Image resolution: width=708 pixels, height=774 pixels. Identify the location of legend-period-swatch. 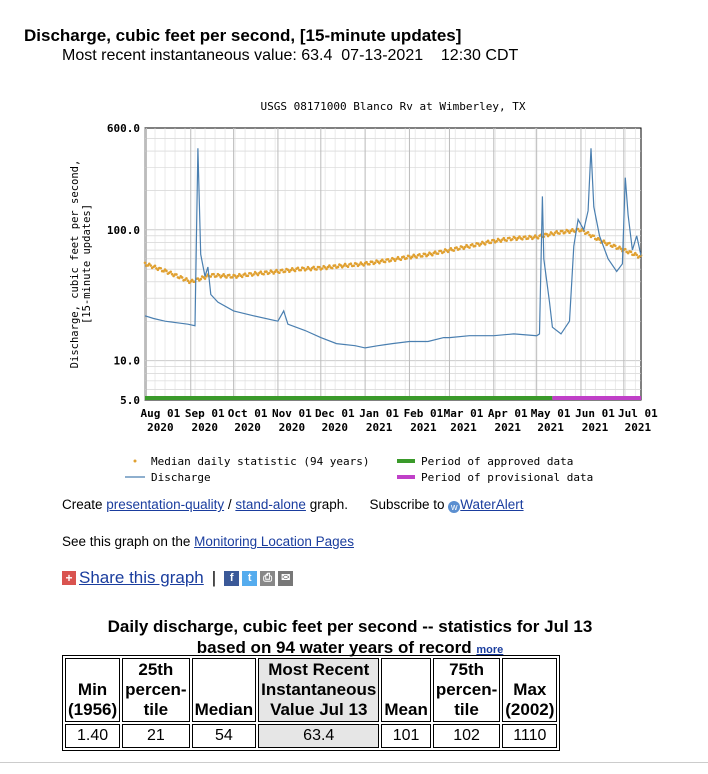
(406, 461).